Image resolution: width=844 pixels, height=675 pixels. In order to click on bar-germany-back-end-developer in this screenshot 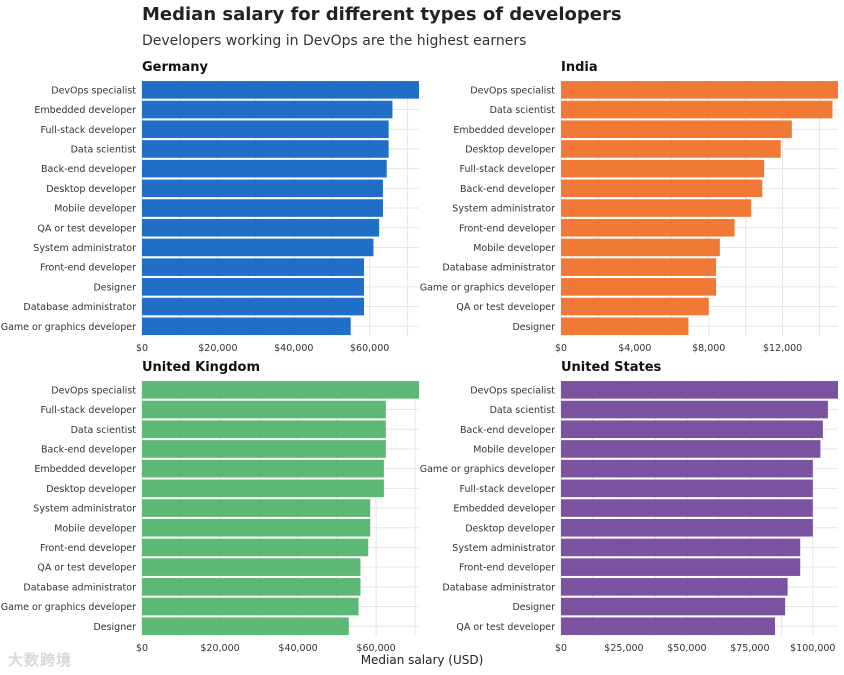, I will do `click(264, 168)`.